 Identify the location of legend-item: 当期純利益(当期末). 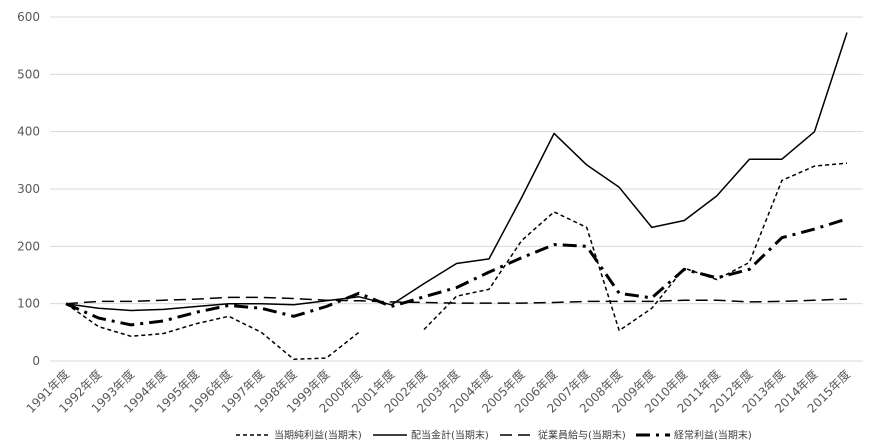
(299, 435).